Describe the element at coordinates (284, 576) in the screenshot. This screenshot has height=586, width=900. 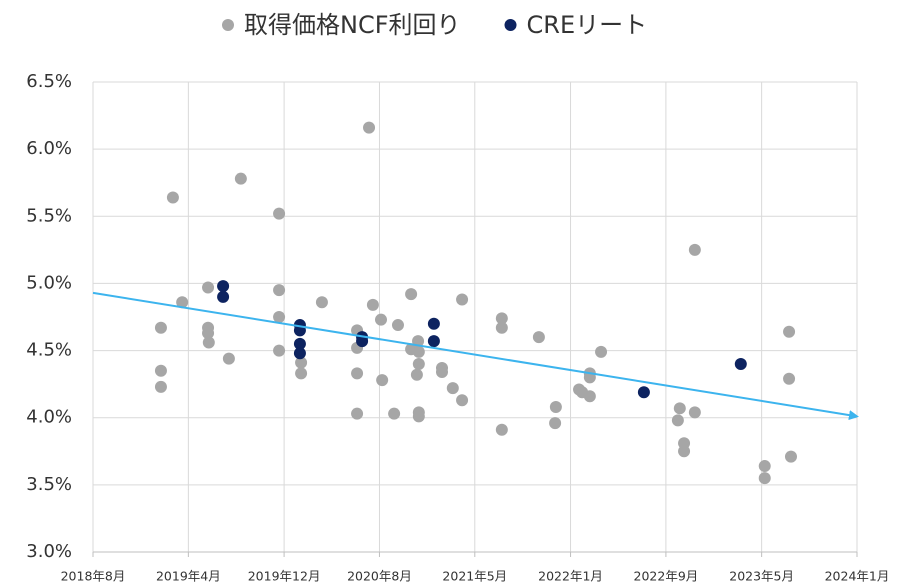
I see `x-tick-label: 2019年12月` at that location.